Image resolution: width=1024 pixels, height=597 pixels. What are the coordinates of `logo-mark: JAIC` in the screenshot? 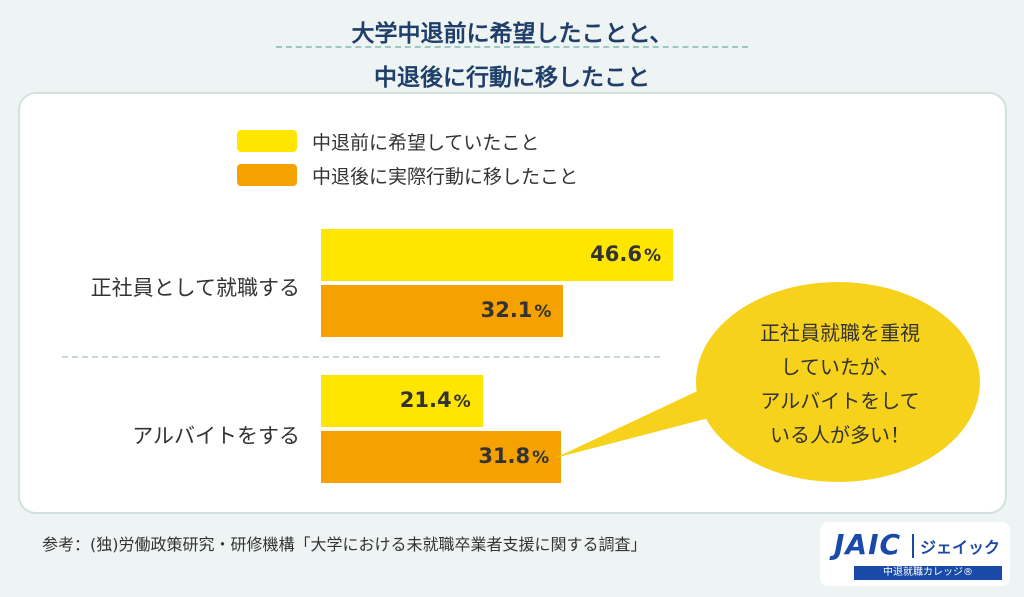 It's located at (868, 544).